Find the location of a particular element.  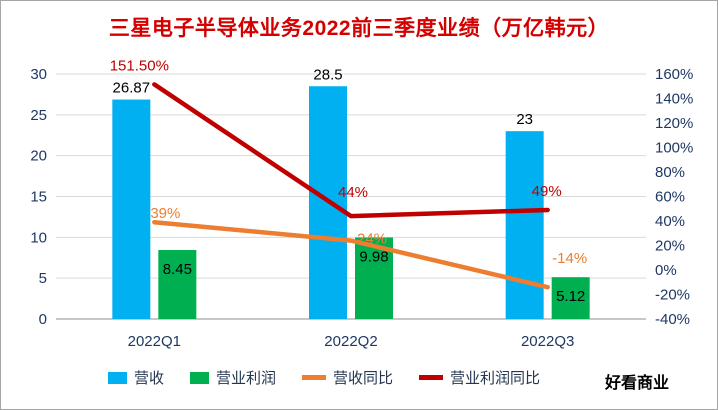

operating-profit-yoy-label: 49% is located at coordinates (547, 191).